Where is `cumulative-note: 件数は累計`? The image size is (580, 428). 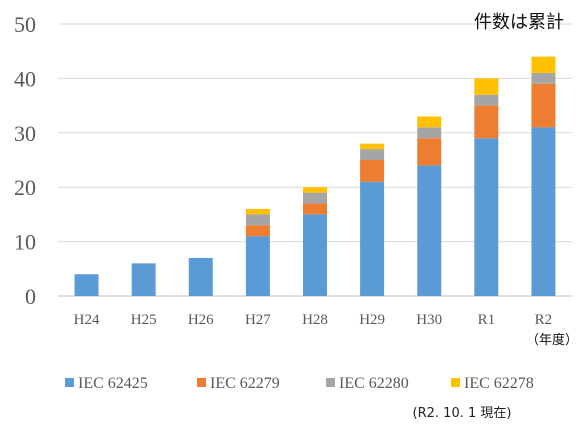
cumulative-note: 件数は累計 is located at coordinates (519, 22).